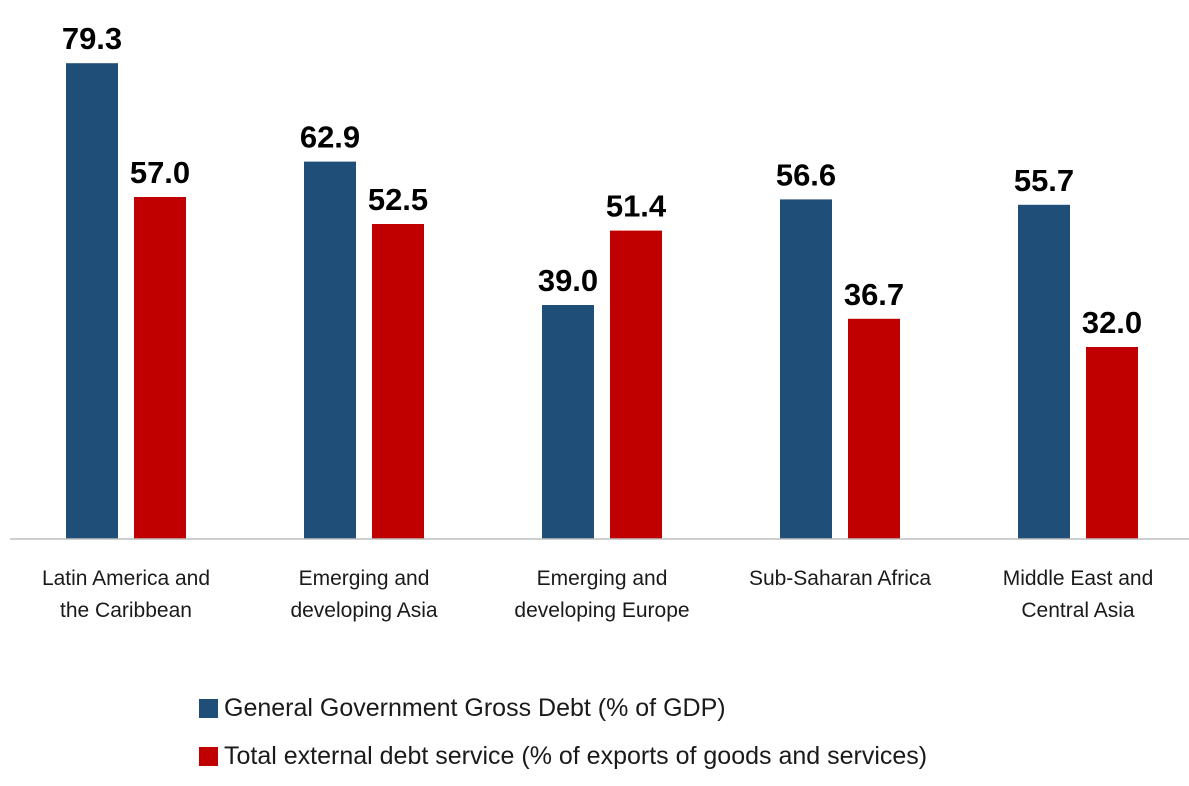 The image size is (1189, 786). Describe the element at coordinates (601, 610) in the screenshot. I see `category-label: developing Europe` at that location.